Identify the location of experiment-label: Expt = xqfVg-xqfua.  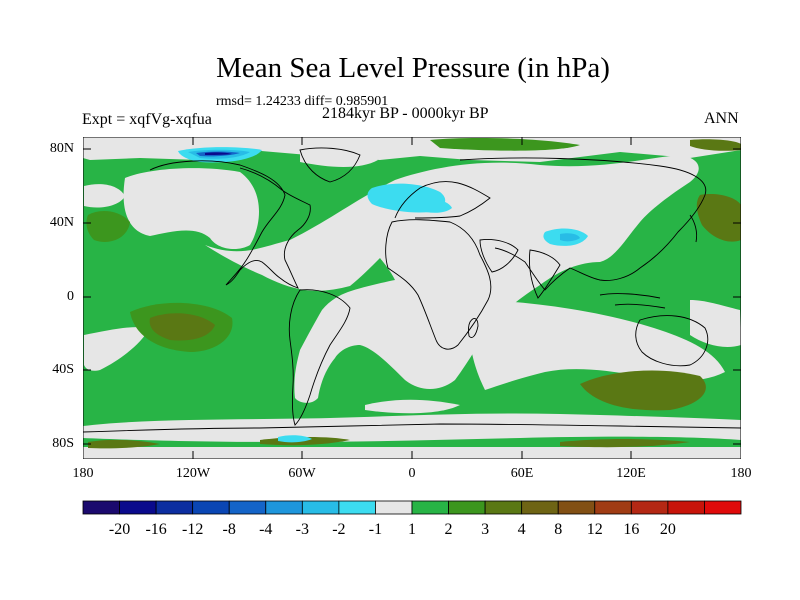
(147, 119).